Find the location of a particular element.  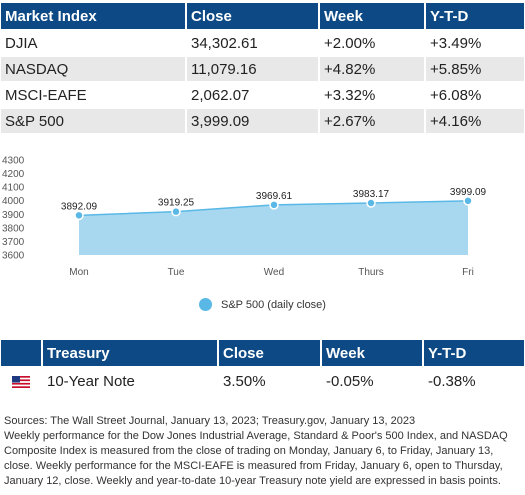

index-ytd: +6.08% is located at coordinates (475, 94).